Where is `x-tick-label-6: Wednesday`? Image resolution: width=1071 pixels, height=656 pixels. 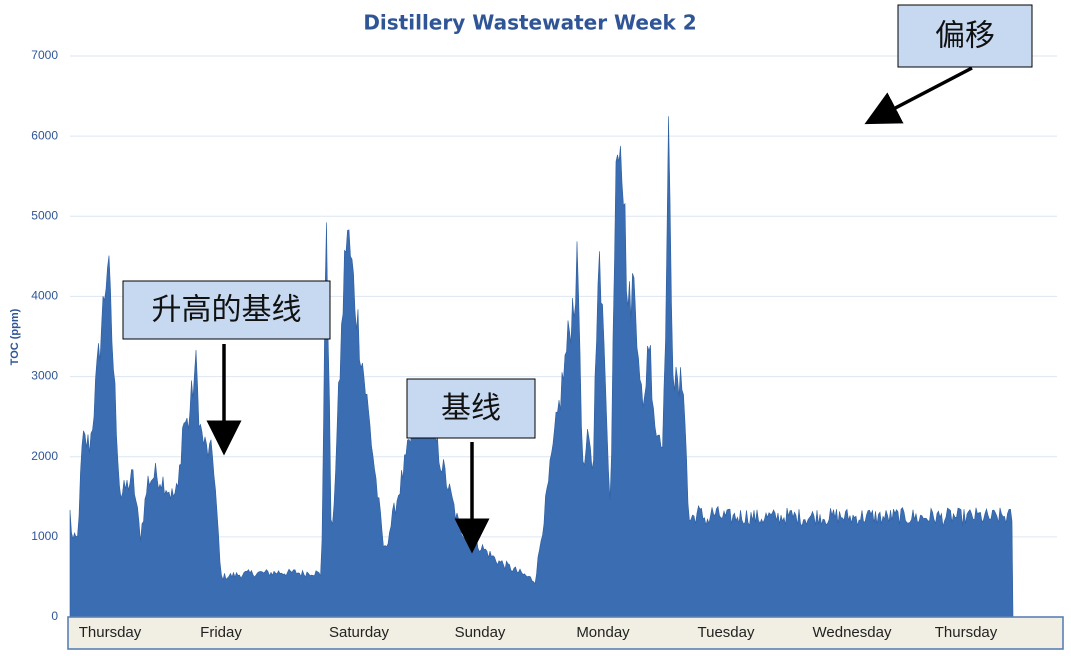
x-tick-label-6: Wednesday is located at coordinates (852, 632).